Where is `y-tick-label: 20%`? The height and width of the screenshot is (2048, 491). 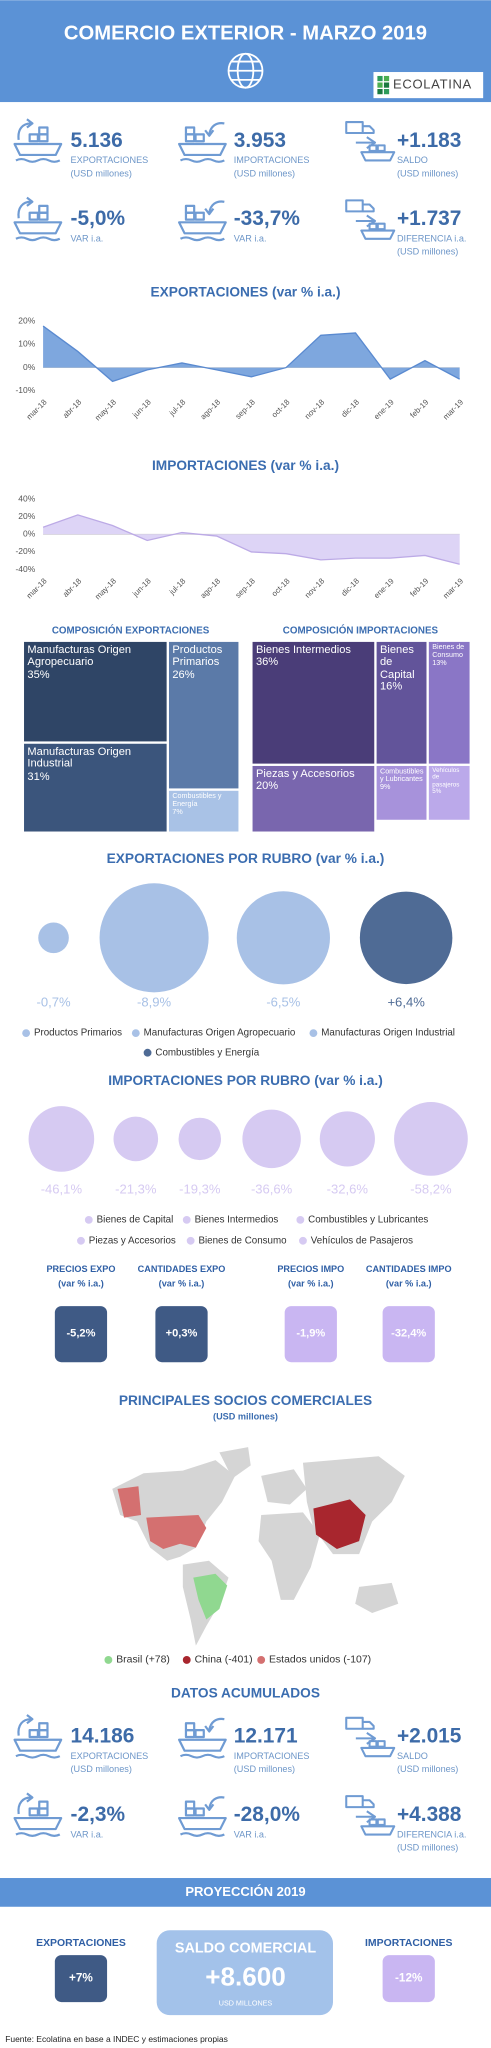 y-tick-label: 20% is located at coordinates (26, 516).